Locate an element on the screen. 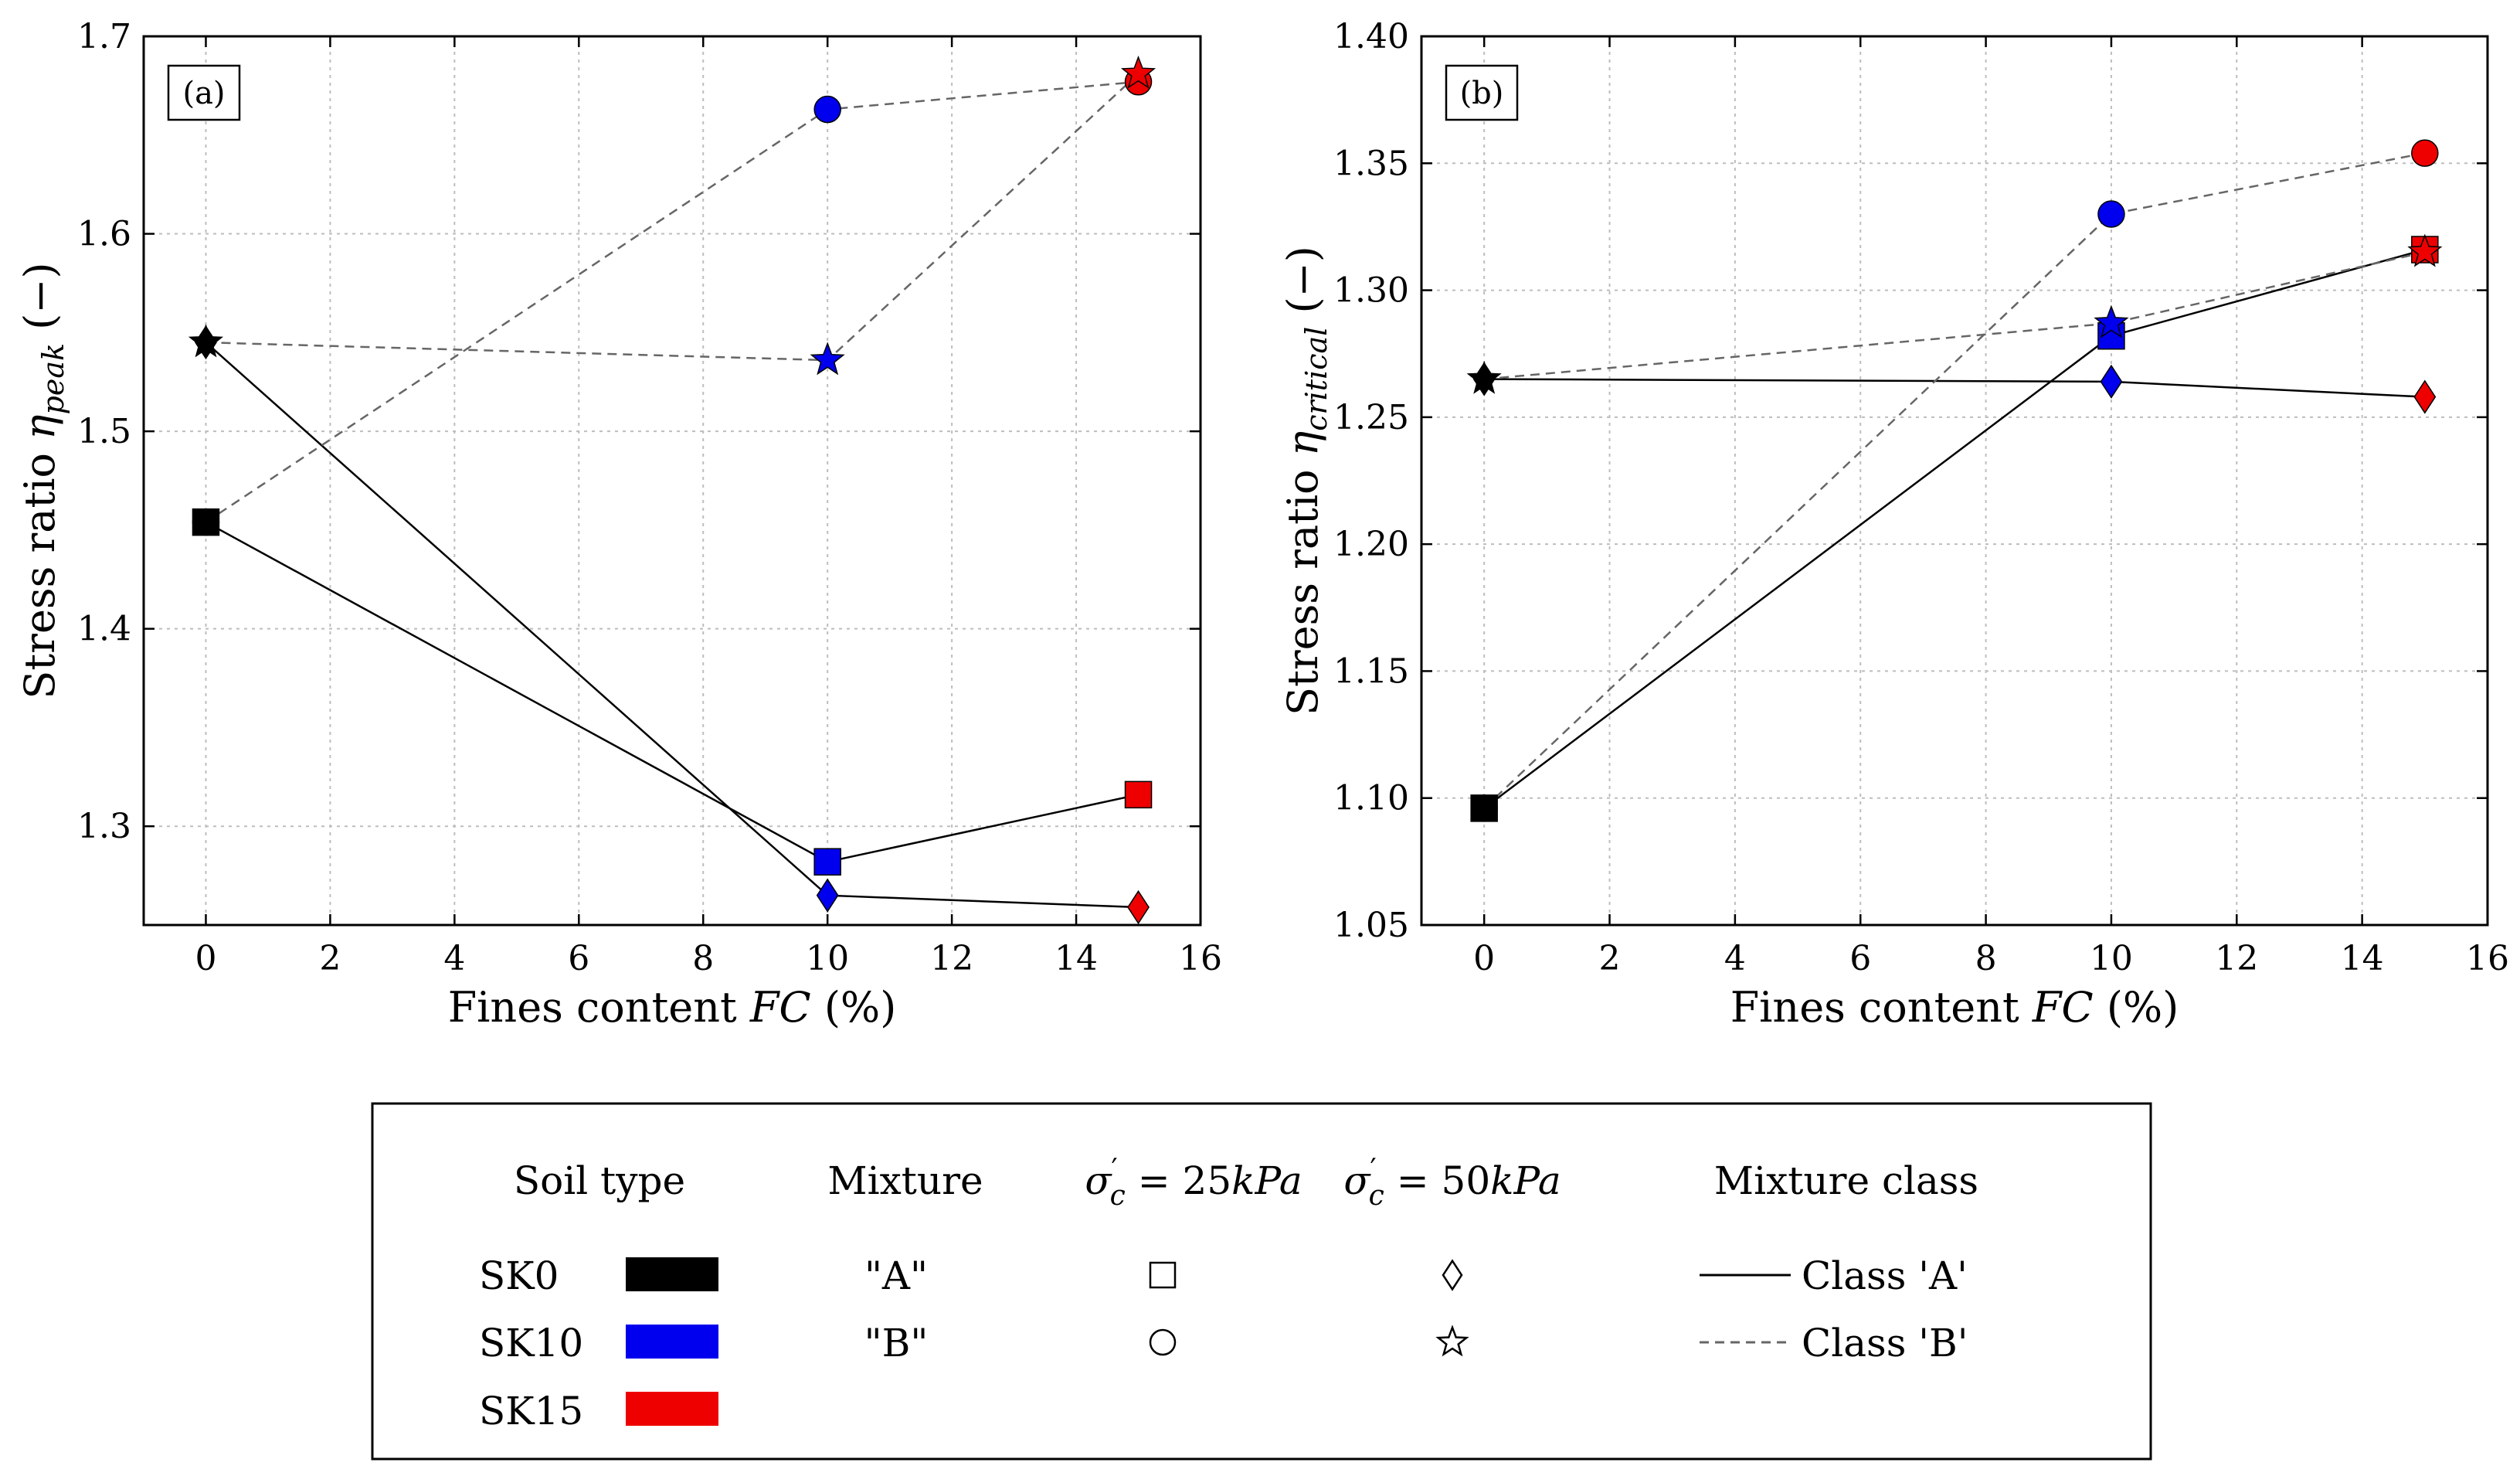 This screenshot has height=1476, width=2520. y-tick-label: 1.4 is located at coordinates (104, 629).